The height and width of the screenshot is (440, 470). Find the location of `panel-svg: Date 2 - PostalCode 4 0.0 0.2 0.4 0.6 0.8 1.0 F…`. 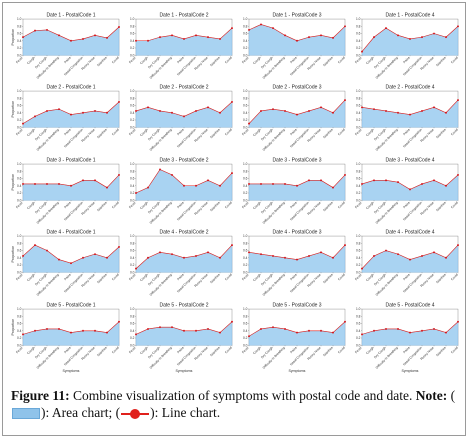

panel-svg: Date 2 - PostalCode 4 0.0 0.2 0.4 0.6 0.8 1.0 F… is located at coordinates (406, 118).